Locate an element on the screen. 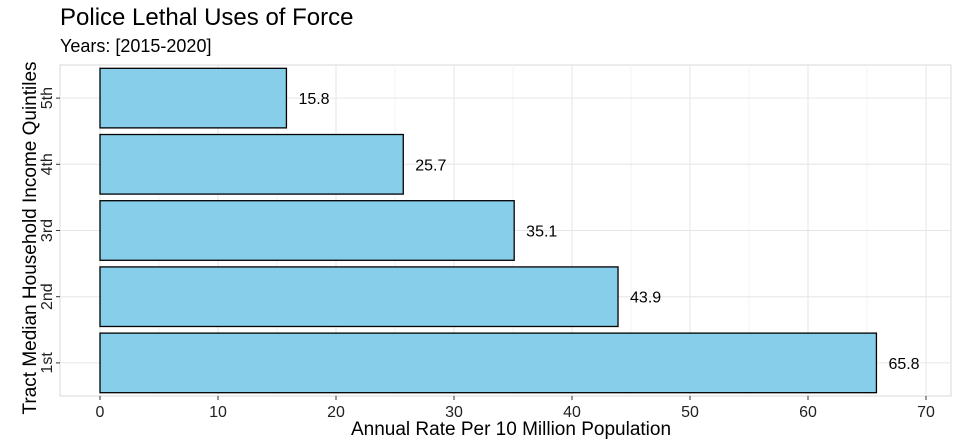  bar-4th is located at coordinates (251, 164).